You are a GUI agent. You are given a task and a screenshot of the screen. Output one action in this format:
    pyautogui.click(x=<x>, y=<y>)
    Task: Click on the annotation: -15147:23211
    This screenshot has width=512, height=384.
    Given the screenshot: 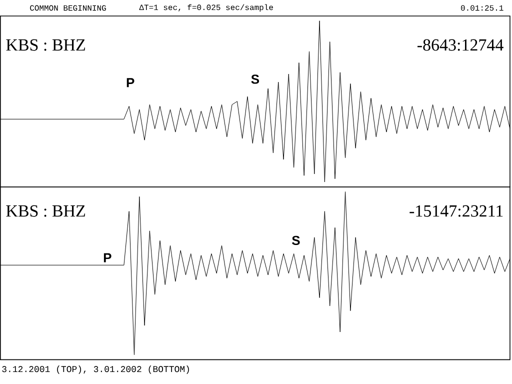 What is the action you would take?
    pyautogui.click(x=456, y=211)
    